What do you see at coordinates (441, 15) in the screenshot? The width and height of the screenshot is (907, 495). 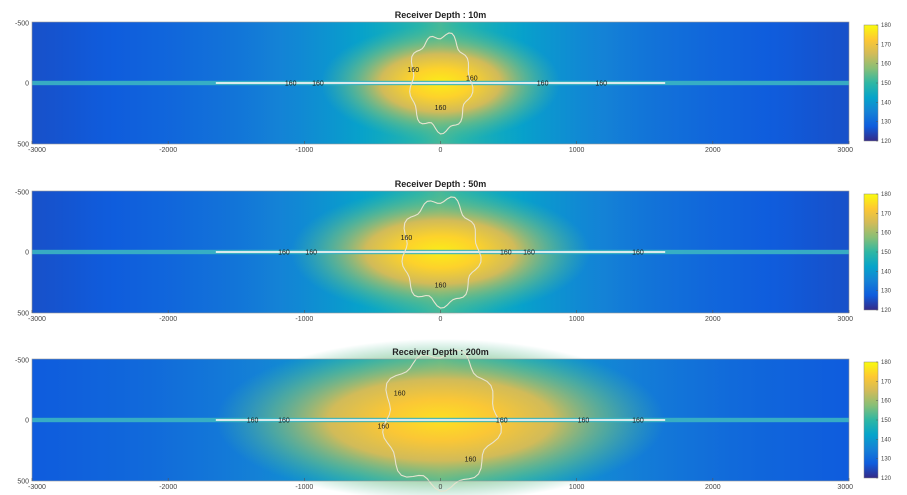 I see `panel-title: Receiver Depth : 10m` at bounding box center [441, 15].